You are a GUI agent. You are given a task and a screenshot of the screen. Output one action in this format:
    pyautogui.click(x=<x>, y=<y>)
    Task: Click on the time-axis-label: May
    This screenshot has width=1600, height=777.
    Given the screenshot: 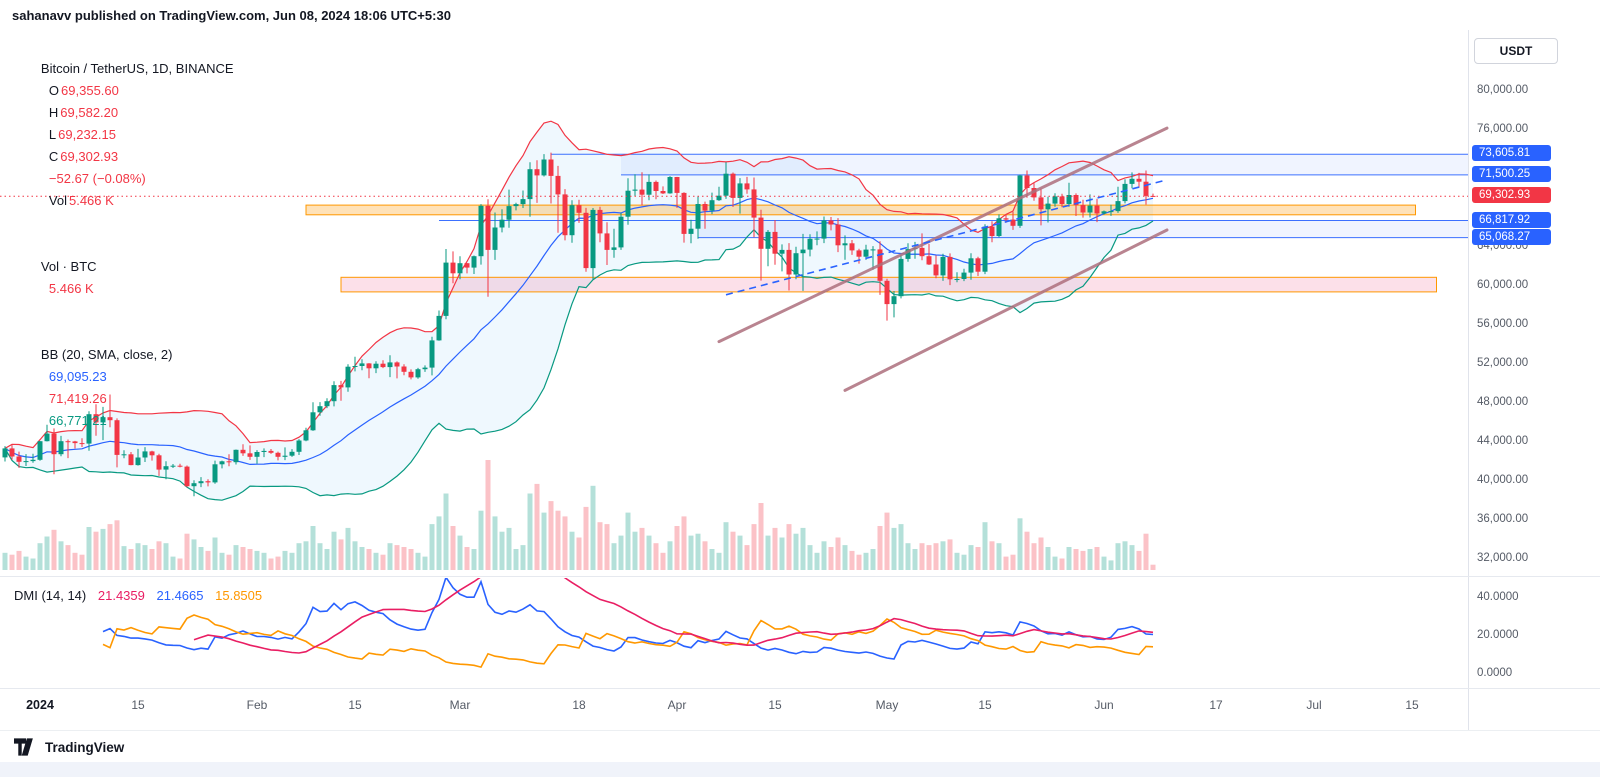 What is the action you would take?
    pyautogui.click(x=887, y=705)
    